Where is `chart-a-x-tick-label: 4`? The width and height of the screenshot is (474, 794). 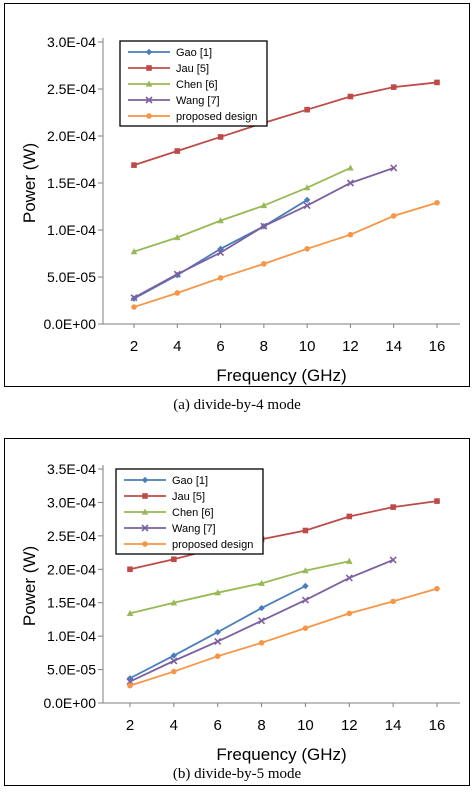
chart-a-x-tick-label: 4 is located at coordinates (177, 346).